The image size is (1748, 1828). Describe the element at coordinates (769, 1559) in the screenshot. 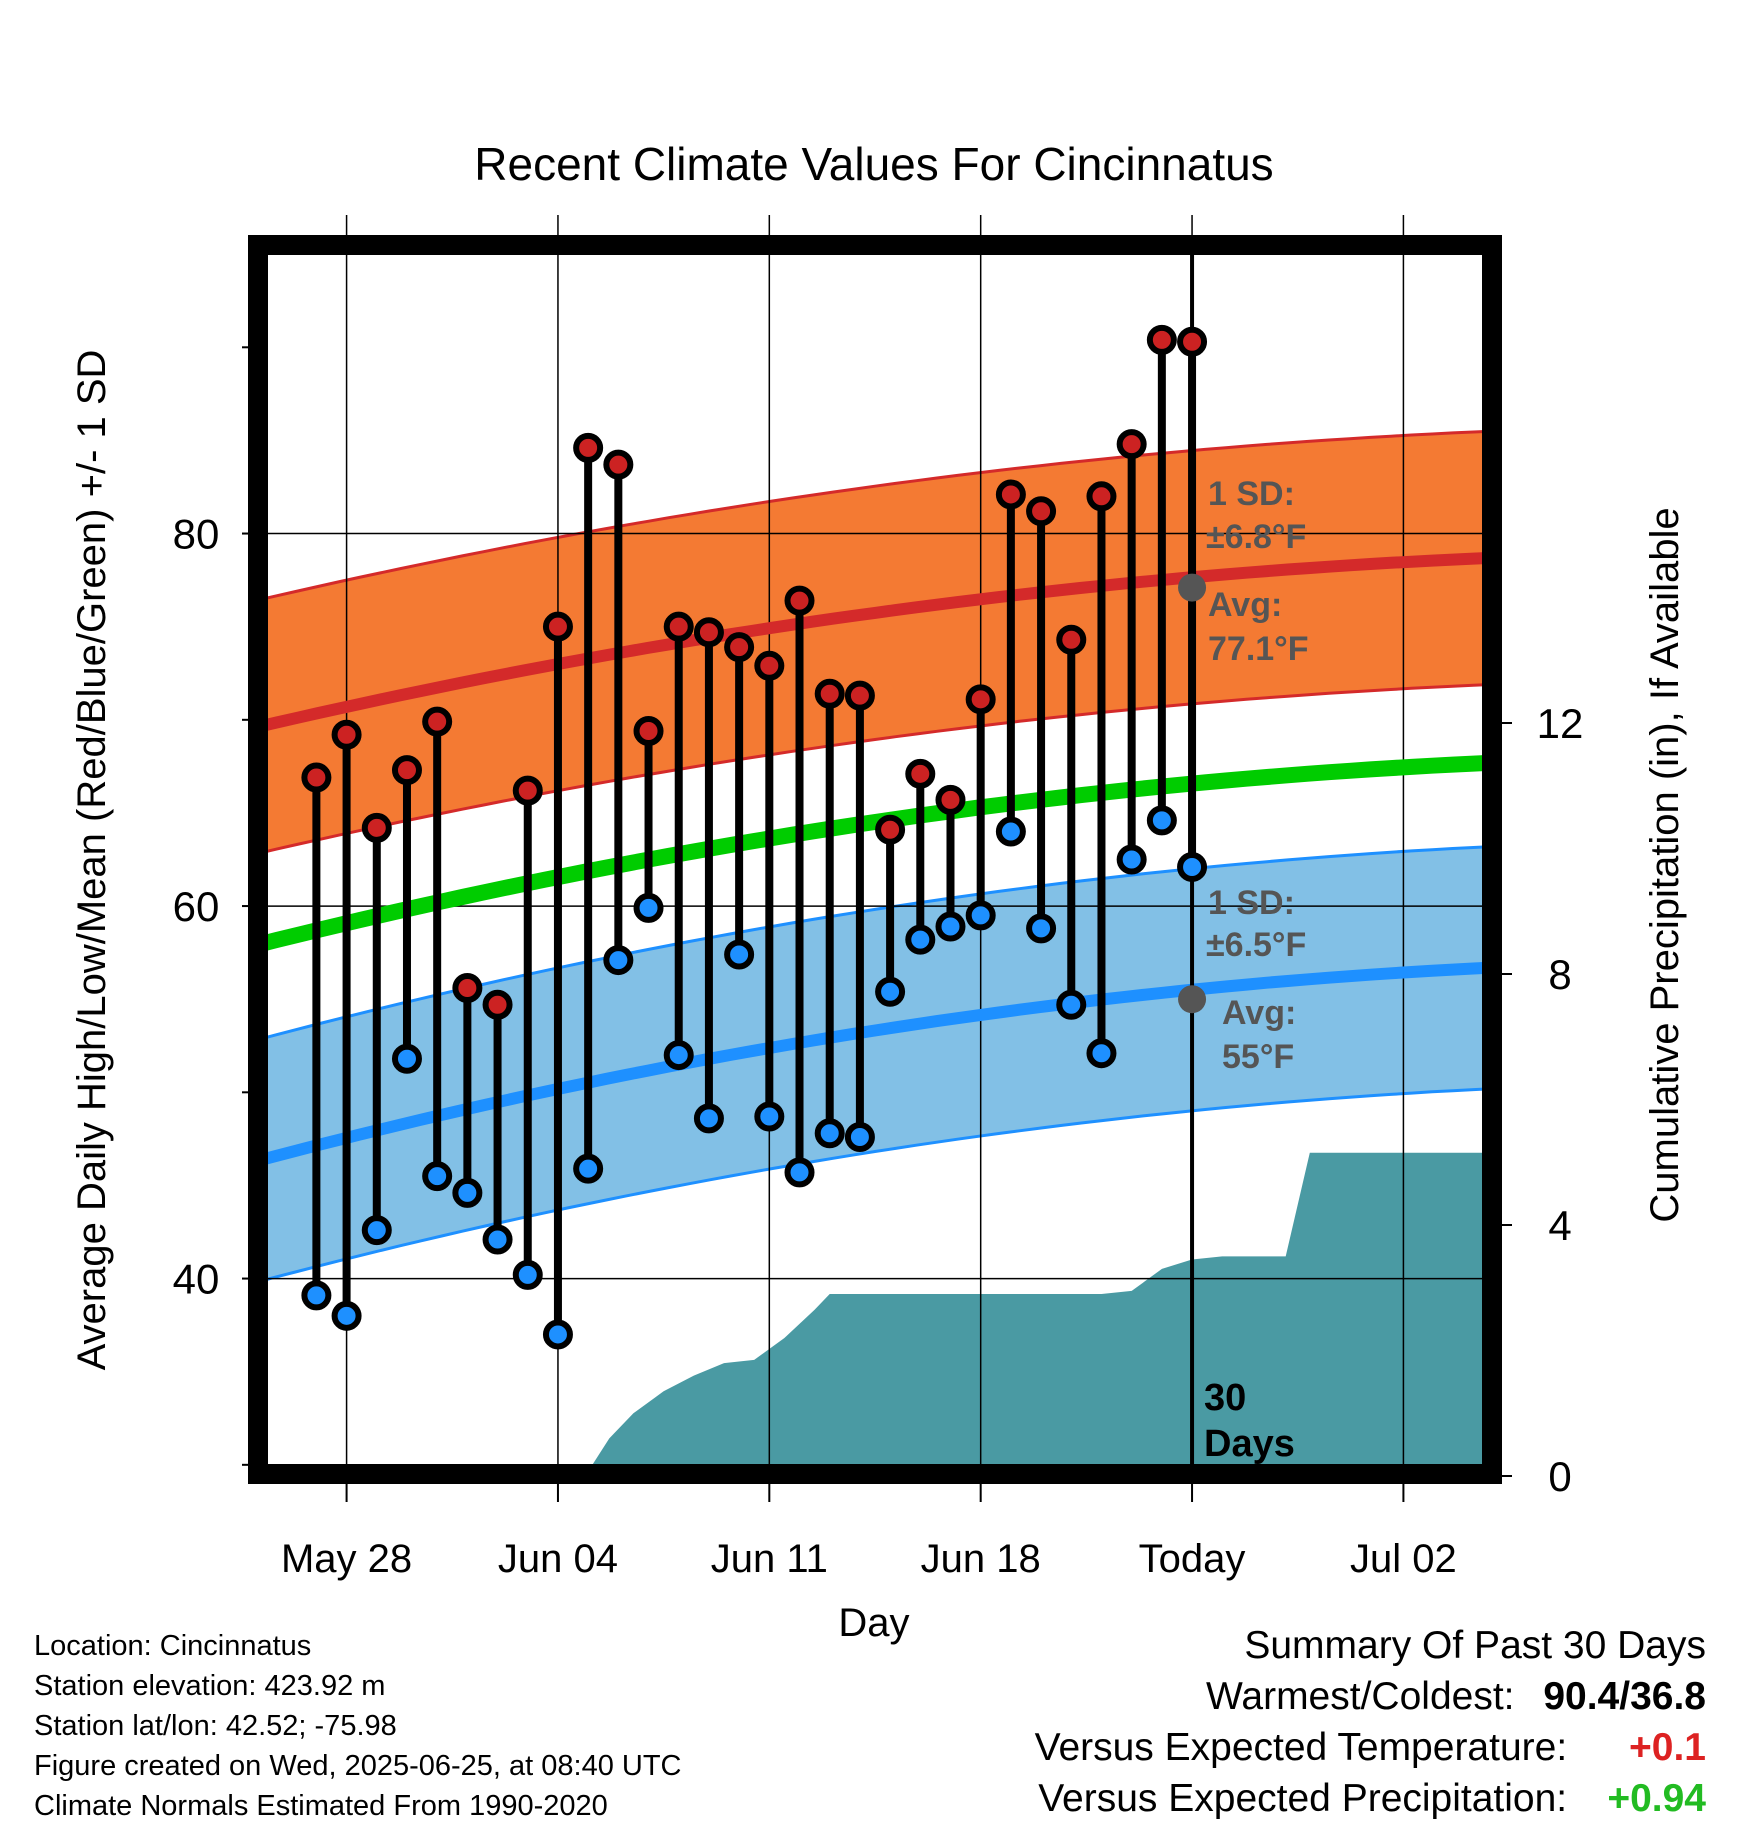

I see `x-tick-label: Jun 11` at that location.